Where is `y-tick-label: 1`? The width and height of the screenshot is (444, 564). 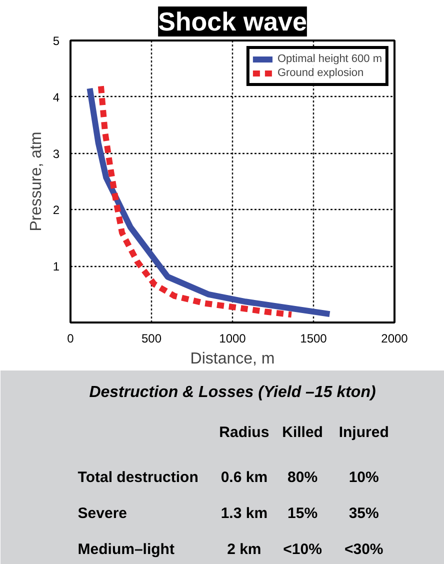 y-tick-label: 1 is located at coordinates (56, 267).